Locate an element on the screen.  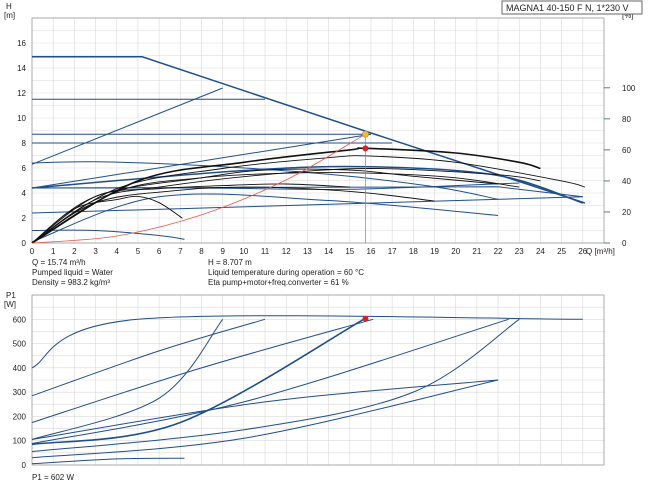
x-tick-label: 11 is located at coordinates (265, 251).